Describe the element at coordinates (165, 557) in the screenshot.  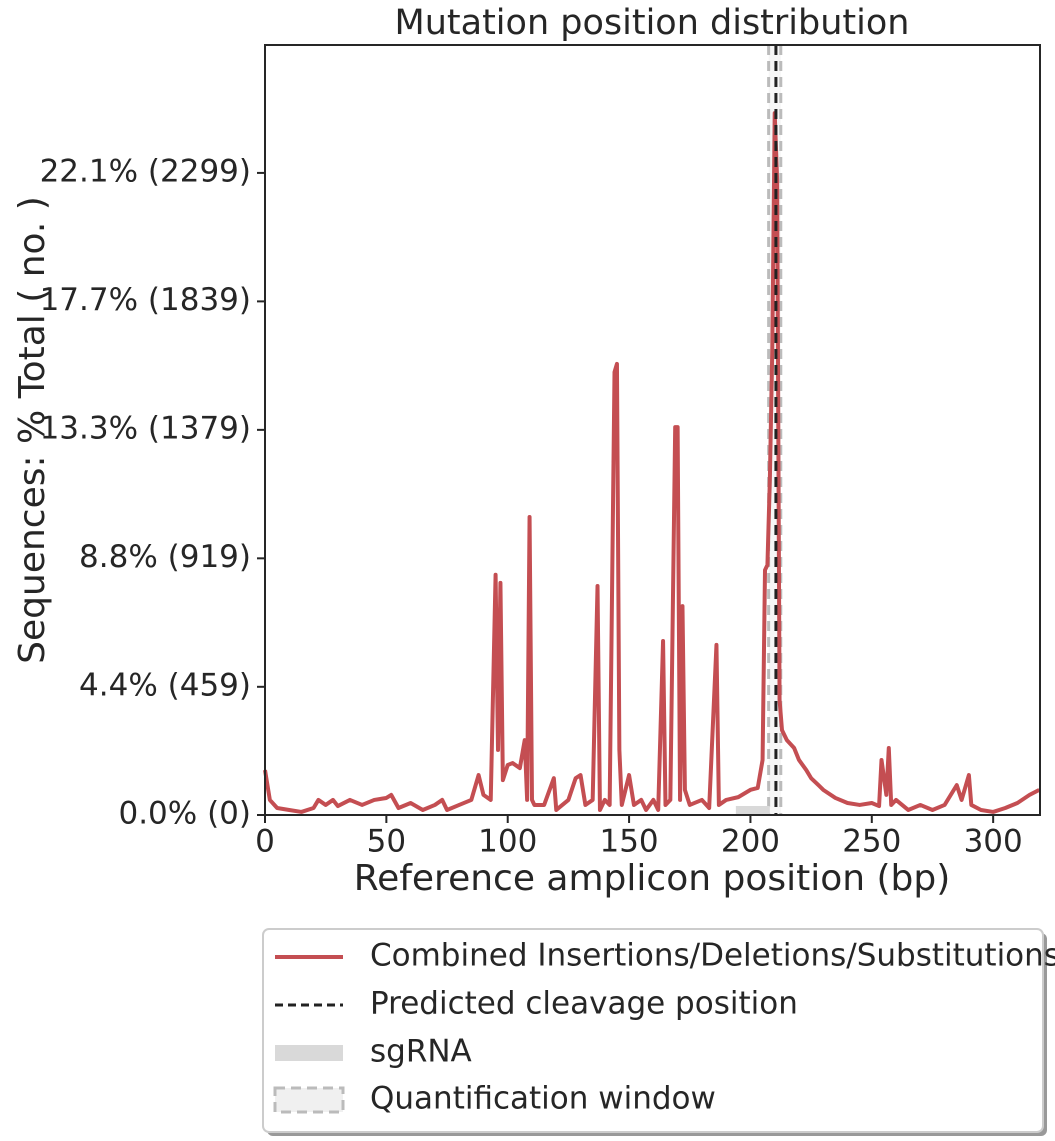
I see `y-tick-label: 8.8% (919)` at that location.